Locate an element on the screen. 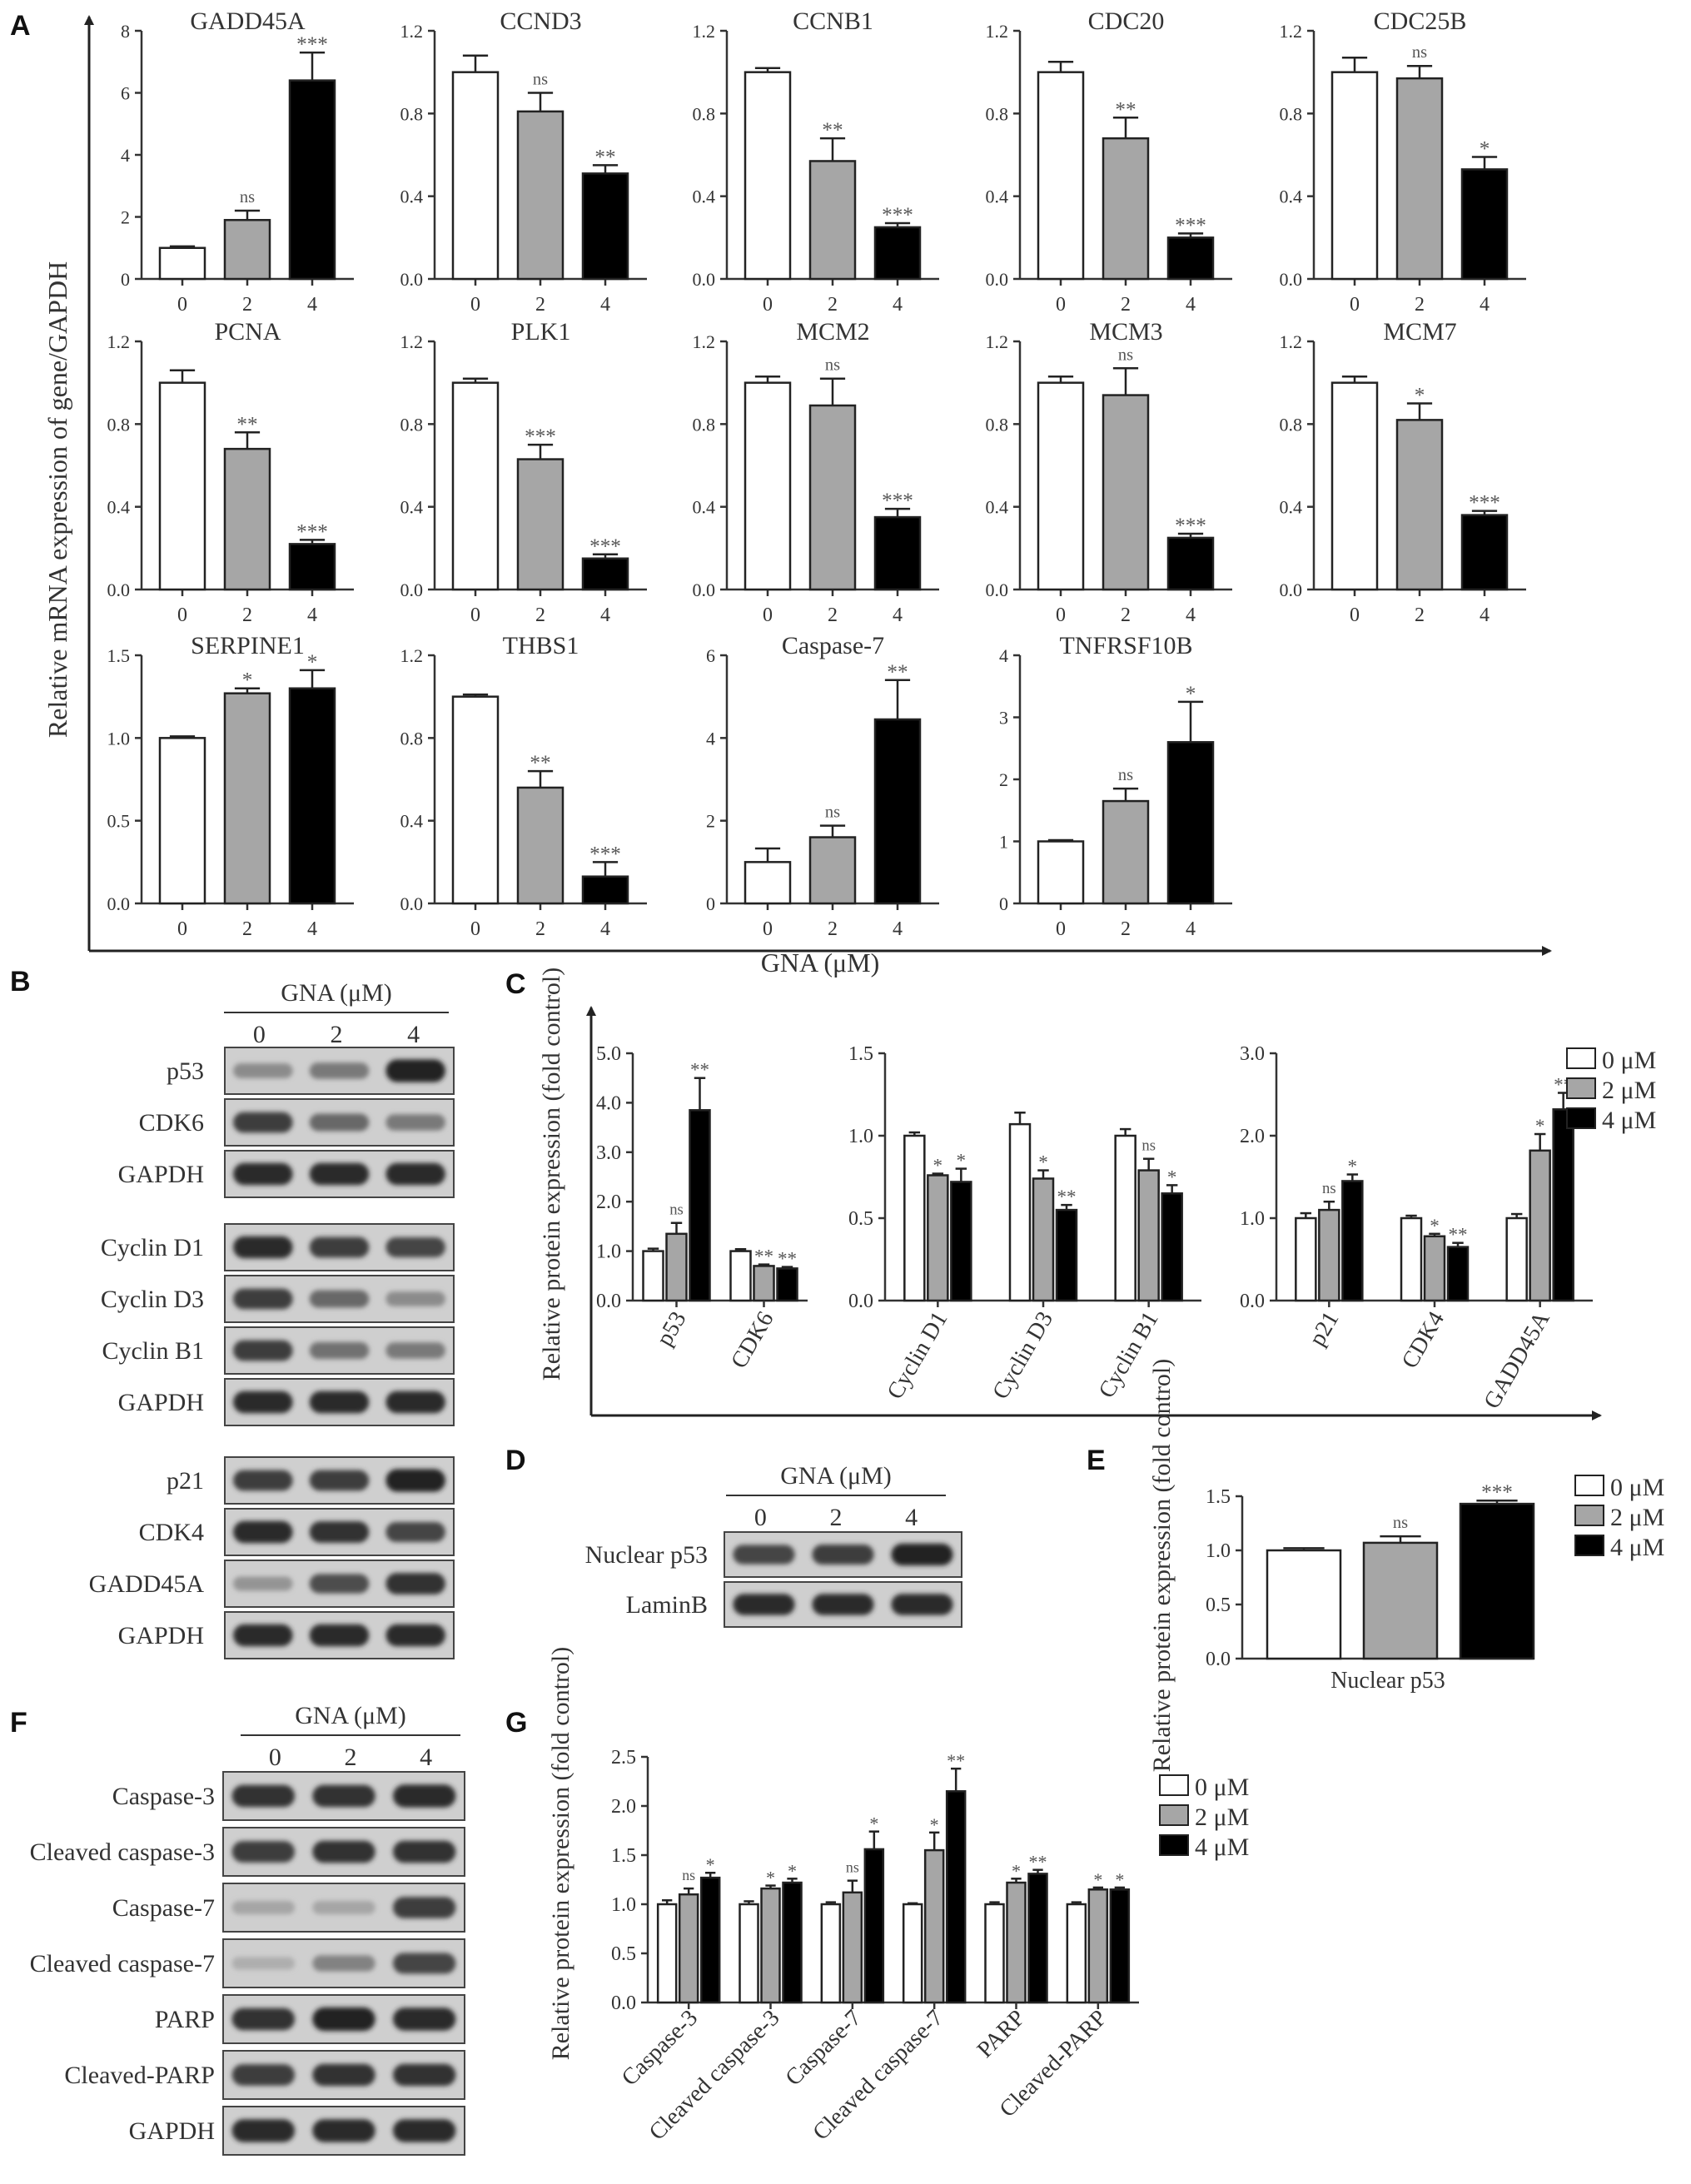  category-0-dose-1-significance: ns is located at coordinates (688, 1875).